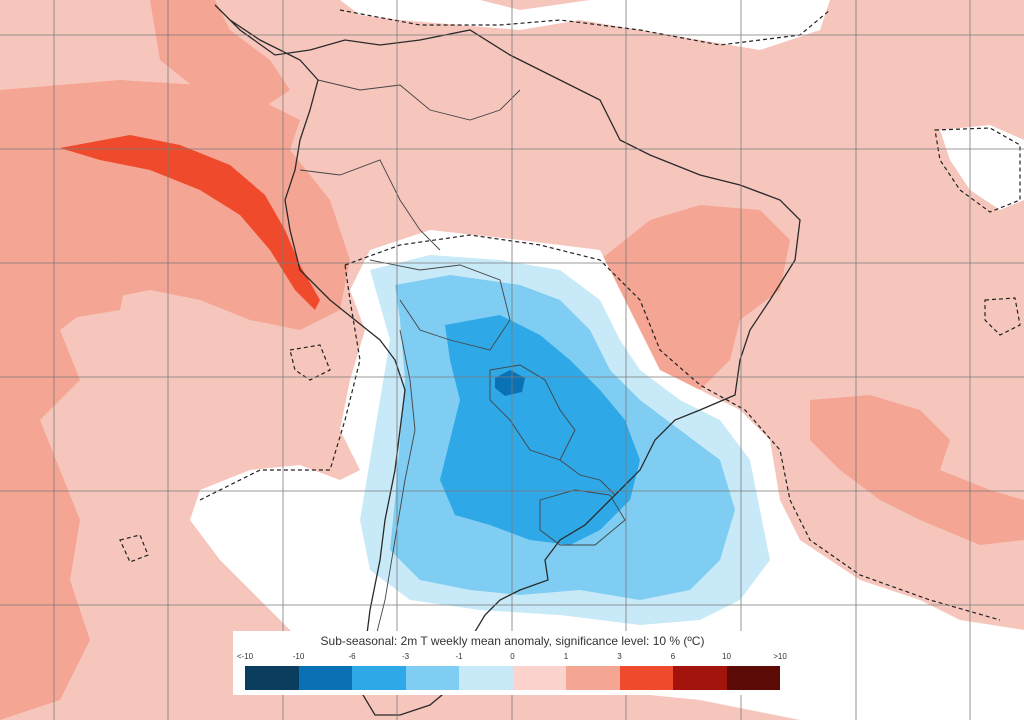 This screenshot has width=1024, height=720. What do you see at coordinates (532, 412) in the screenshot?
I see `border-paraguay` at bounding box center [532, 412].